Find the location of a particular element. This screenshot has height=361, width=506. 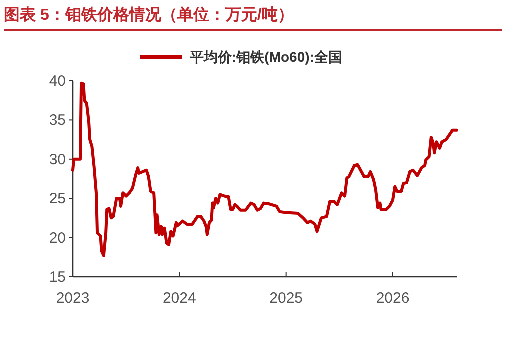

x-tick-label: 2024 is located at coordinates (179, 298).